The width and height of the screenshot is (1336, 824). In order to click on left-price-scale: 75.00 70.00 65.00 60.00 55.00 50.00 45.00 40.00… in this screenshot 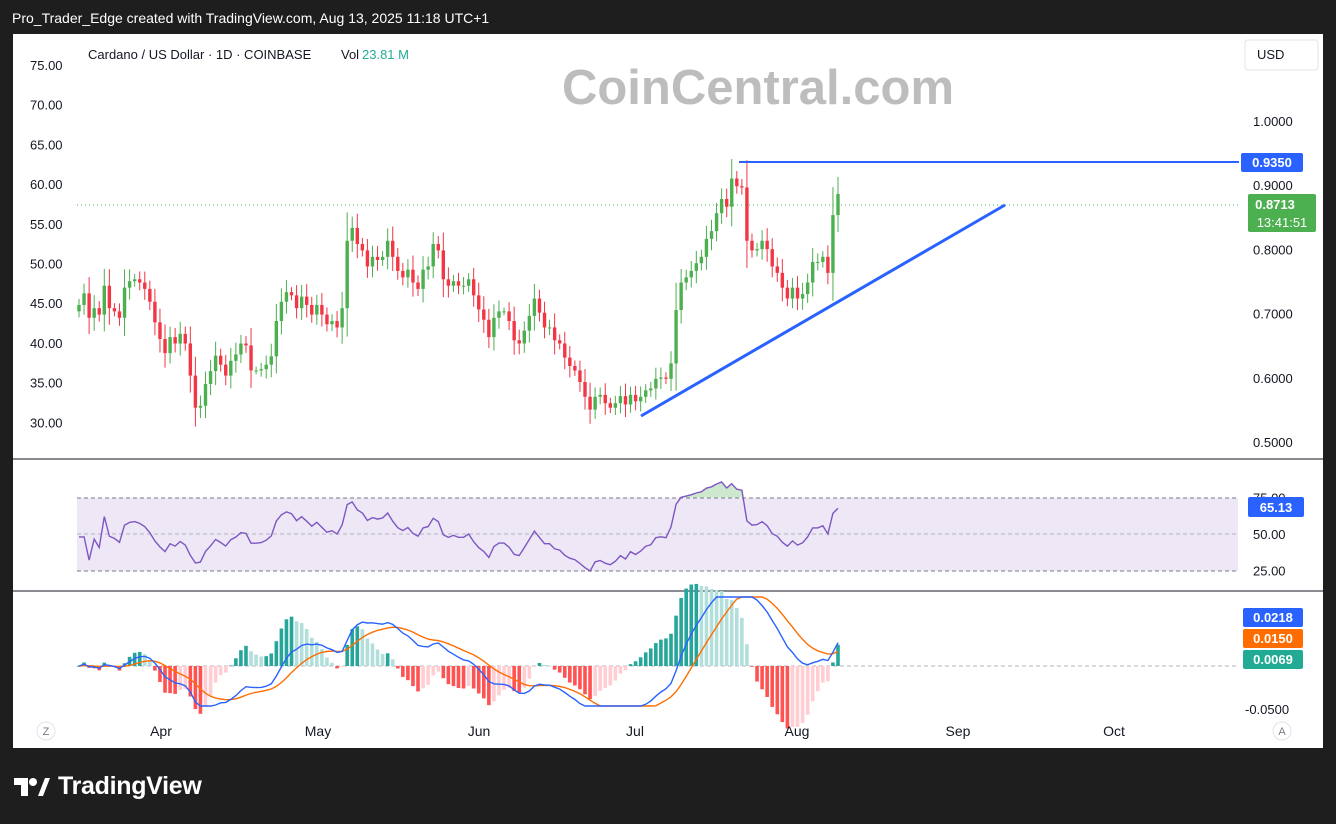, I will do `click(46, 244)`.